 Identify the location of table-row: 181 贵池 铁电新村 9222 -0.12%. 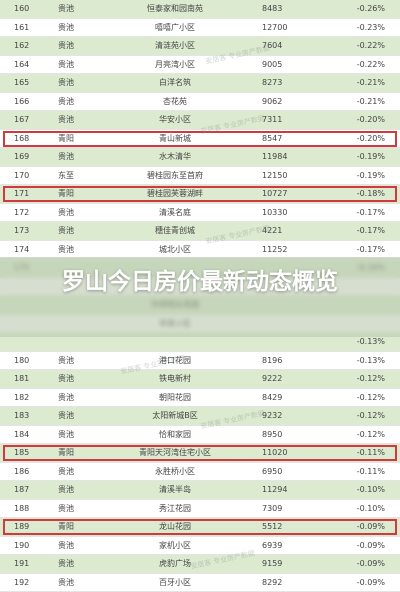
(200, 379).